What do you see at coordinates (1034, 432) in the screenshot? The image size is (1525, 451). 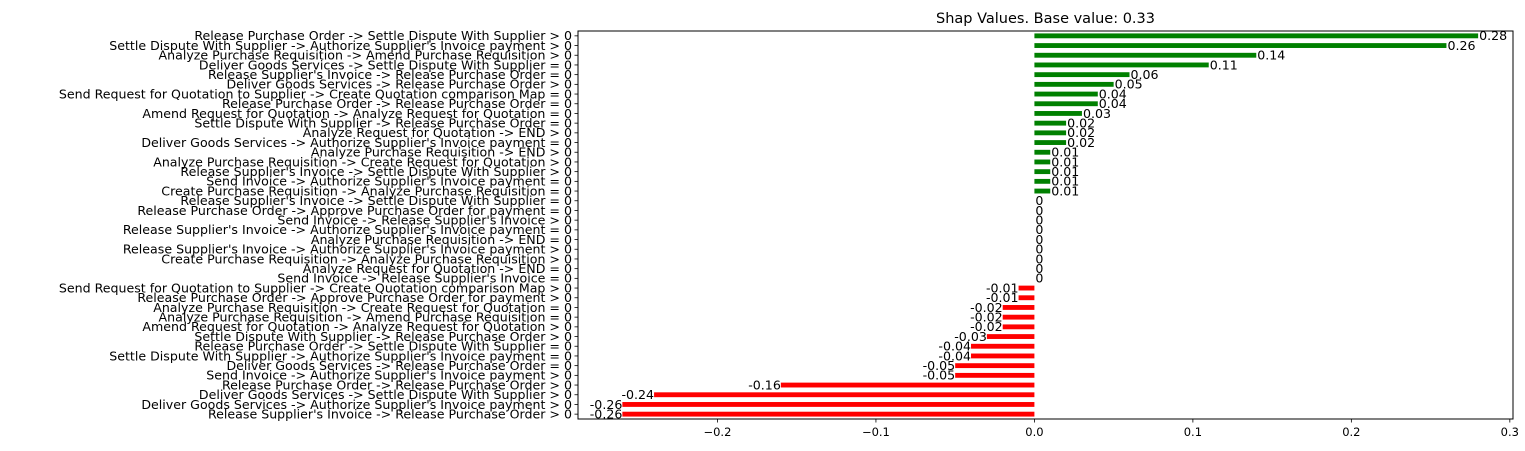 I see `x-tick-label: 0.0` at bounding box center [1034, 432].